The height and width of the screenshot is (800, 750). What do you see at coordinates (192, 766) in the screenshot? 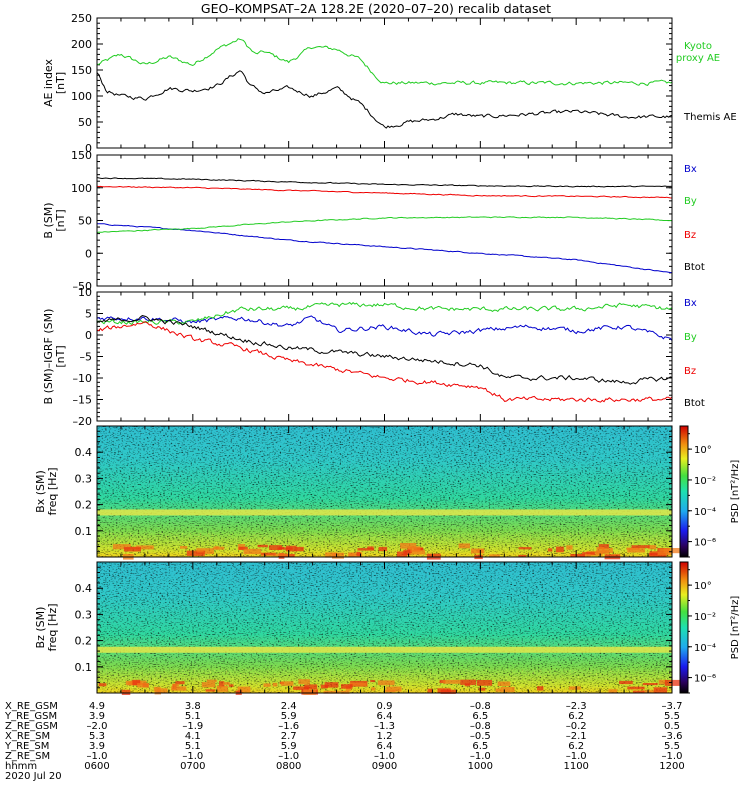
I see `x-row-value: 0700` at bounding box center [192, 766].